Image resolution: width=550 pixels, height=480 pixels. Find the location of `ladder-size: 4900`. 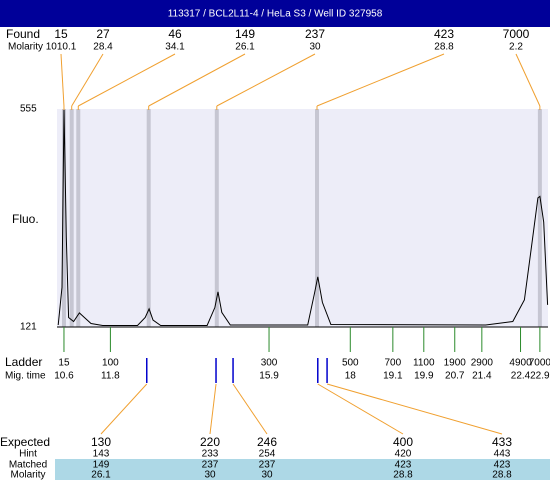

ladder-size: 4900 is located at coordinates (520, 363).